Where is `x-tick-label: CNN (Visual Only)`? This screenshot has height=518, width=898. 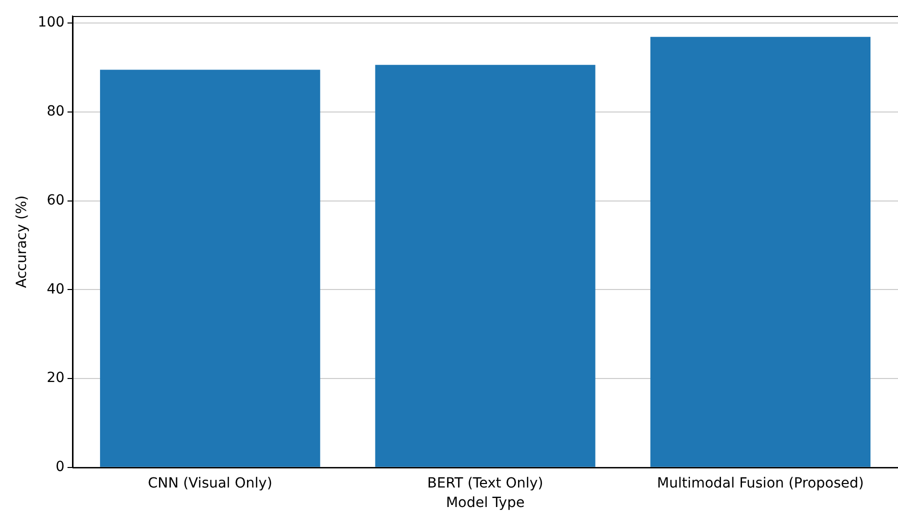
x-tick-label: CNN (Visual Only) is located at coordinates (210, 483).